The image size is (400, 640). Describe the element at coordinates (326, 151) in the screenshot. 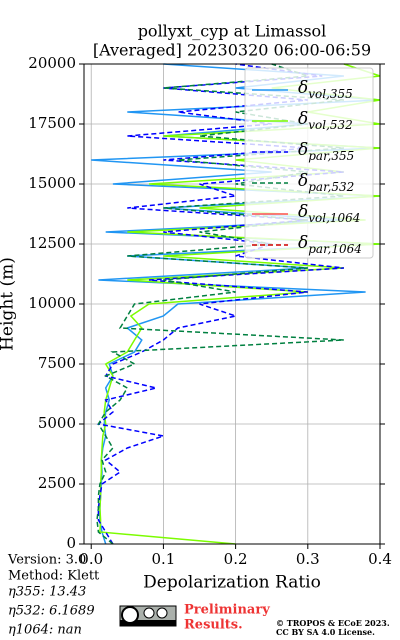

I see `legend-label: δpar,355` at that location.